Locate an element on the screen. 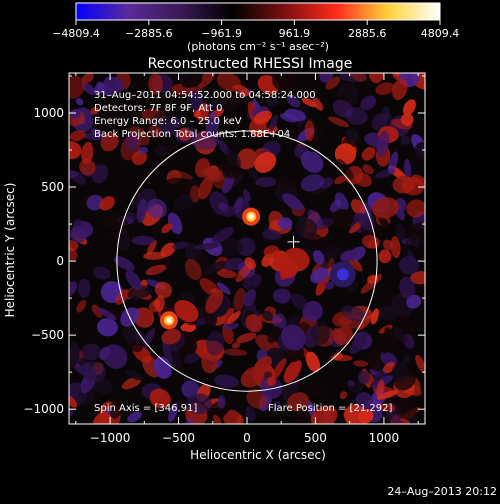  y-axis-label: Heliocentric Y (arcsec) is located at coordinates (10, 250).